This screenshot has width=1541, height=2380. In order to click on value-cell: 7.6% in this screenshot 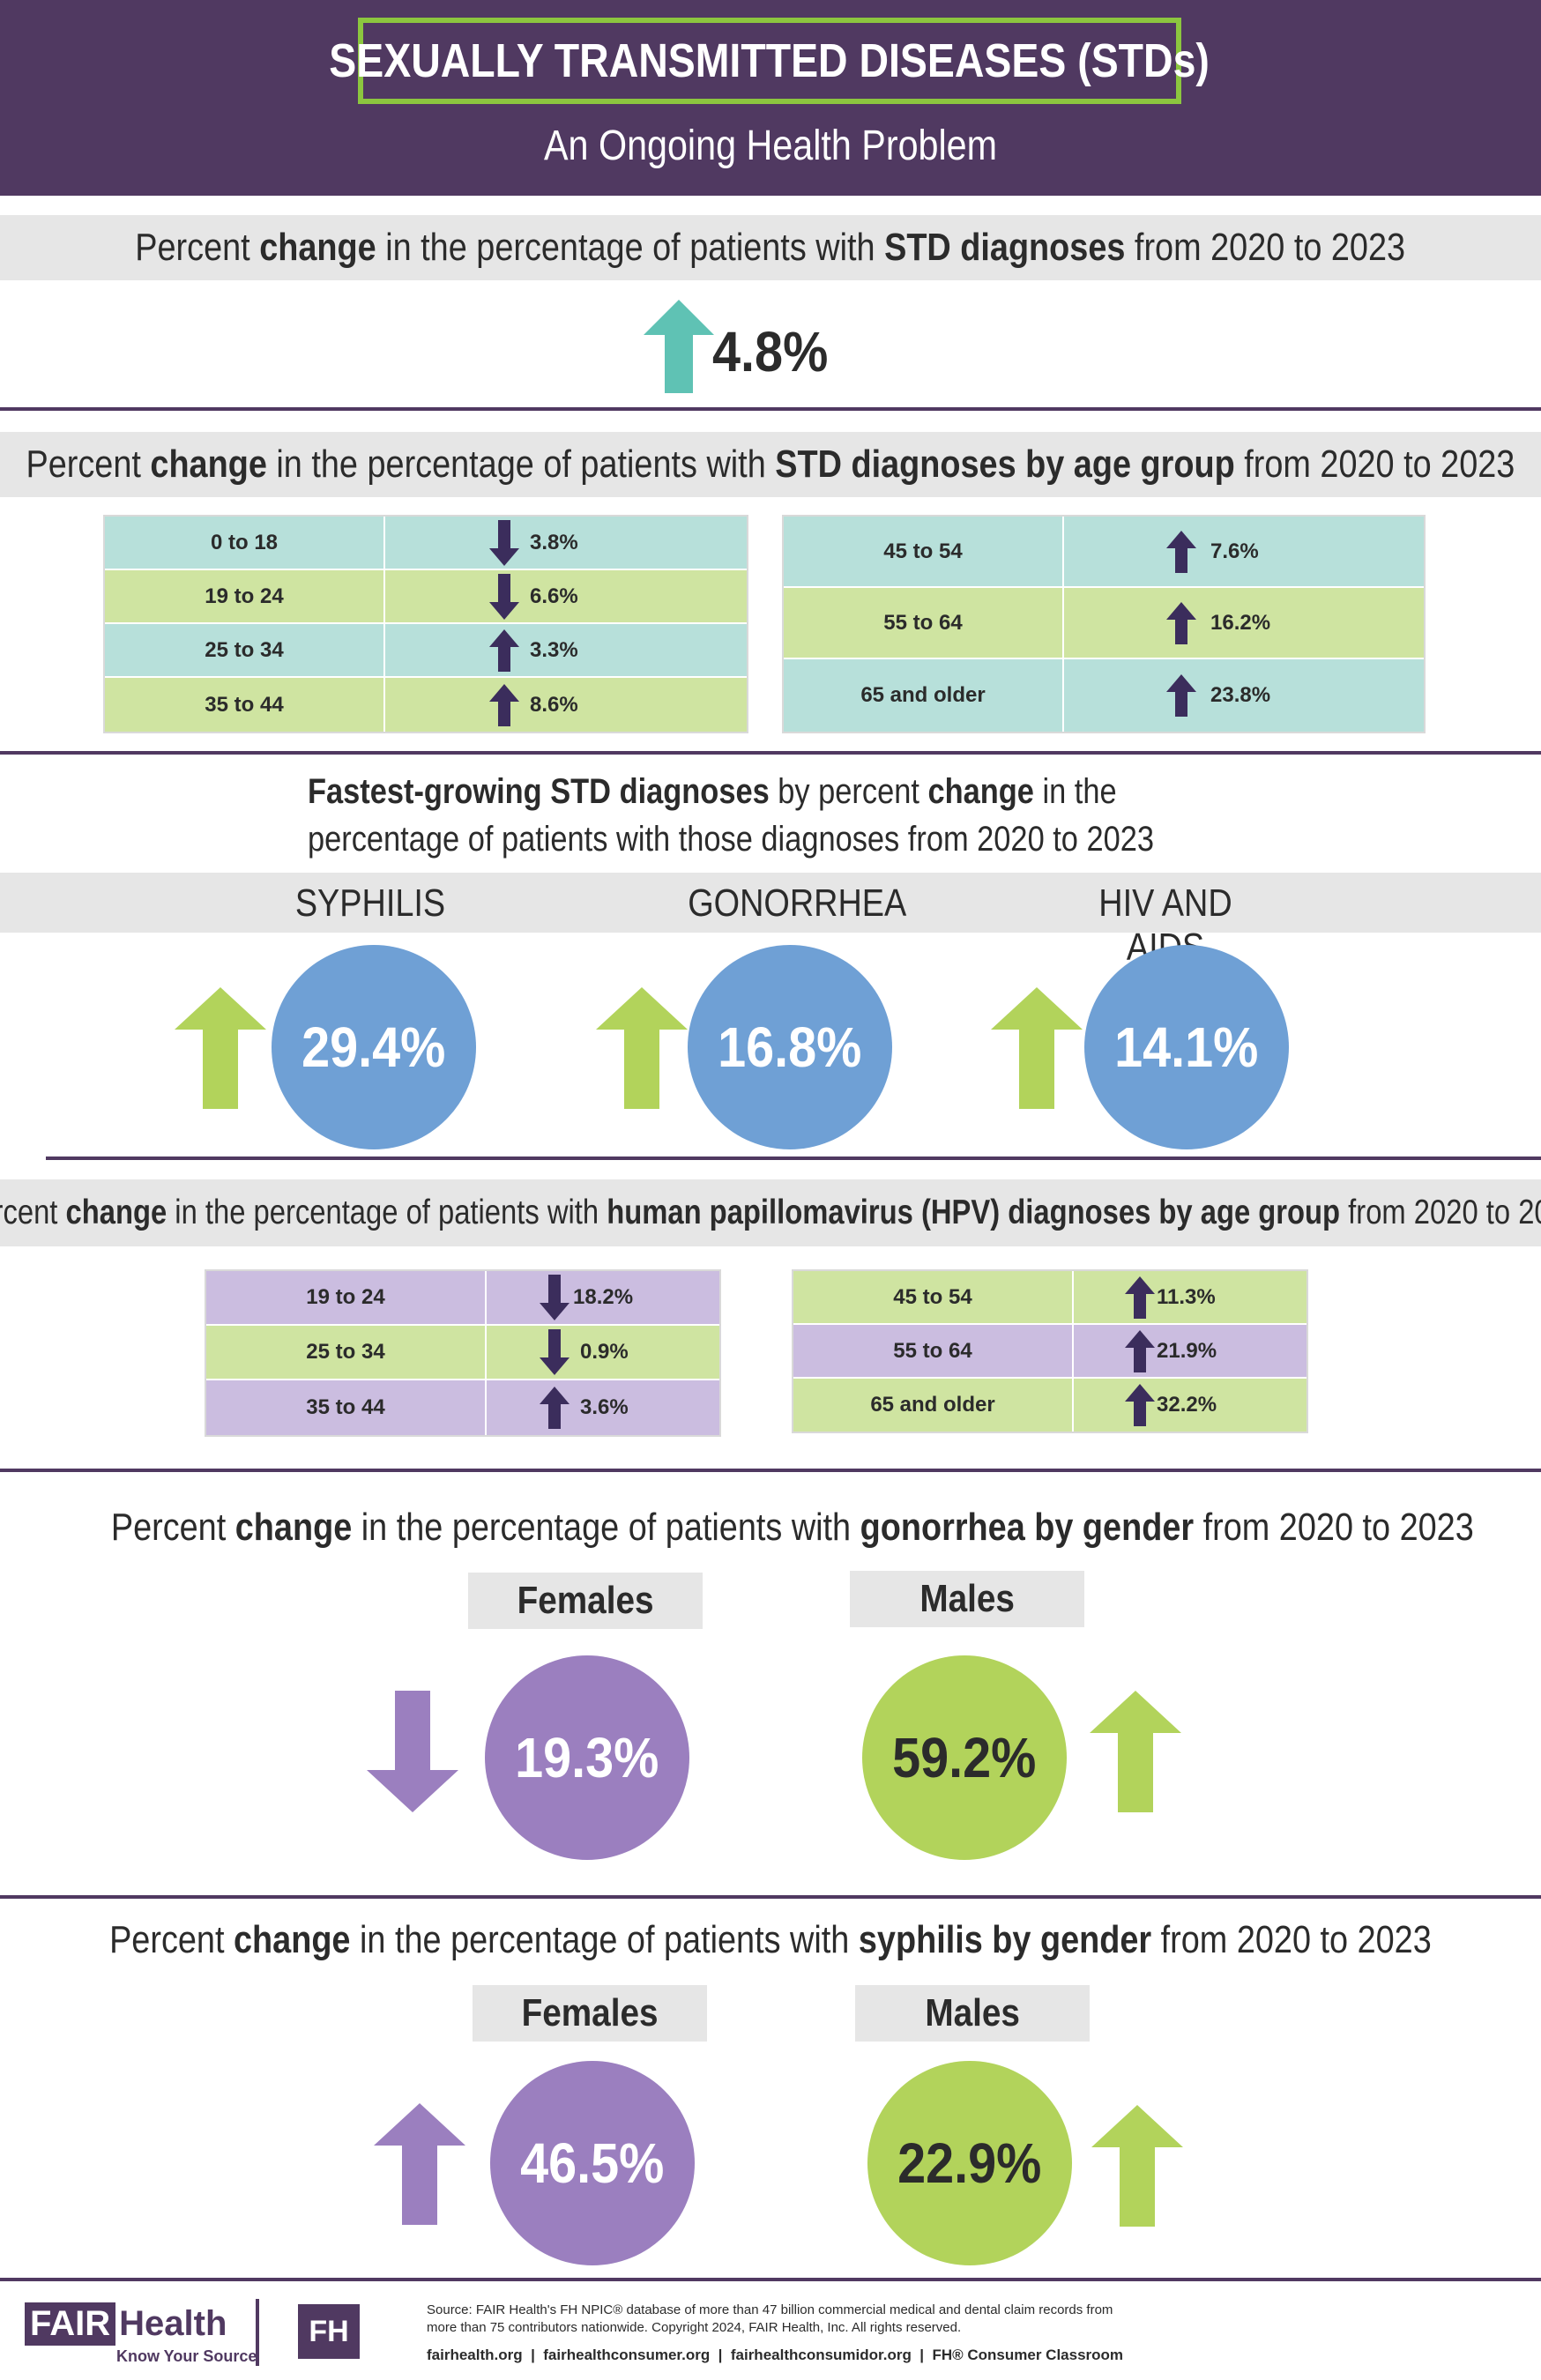, I will do `click(1234, 551)`.